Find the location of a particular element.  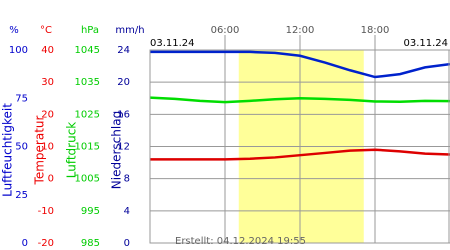

y-tick-label: 985 is located at coordinates (90, 243).